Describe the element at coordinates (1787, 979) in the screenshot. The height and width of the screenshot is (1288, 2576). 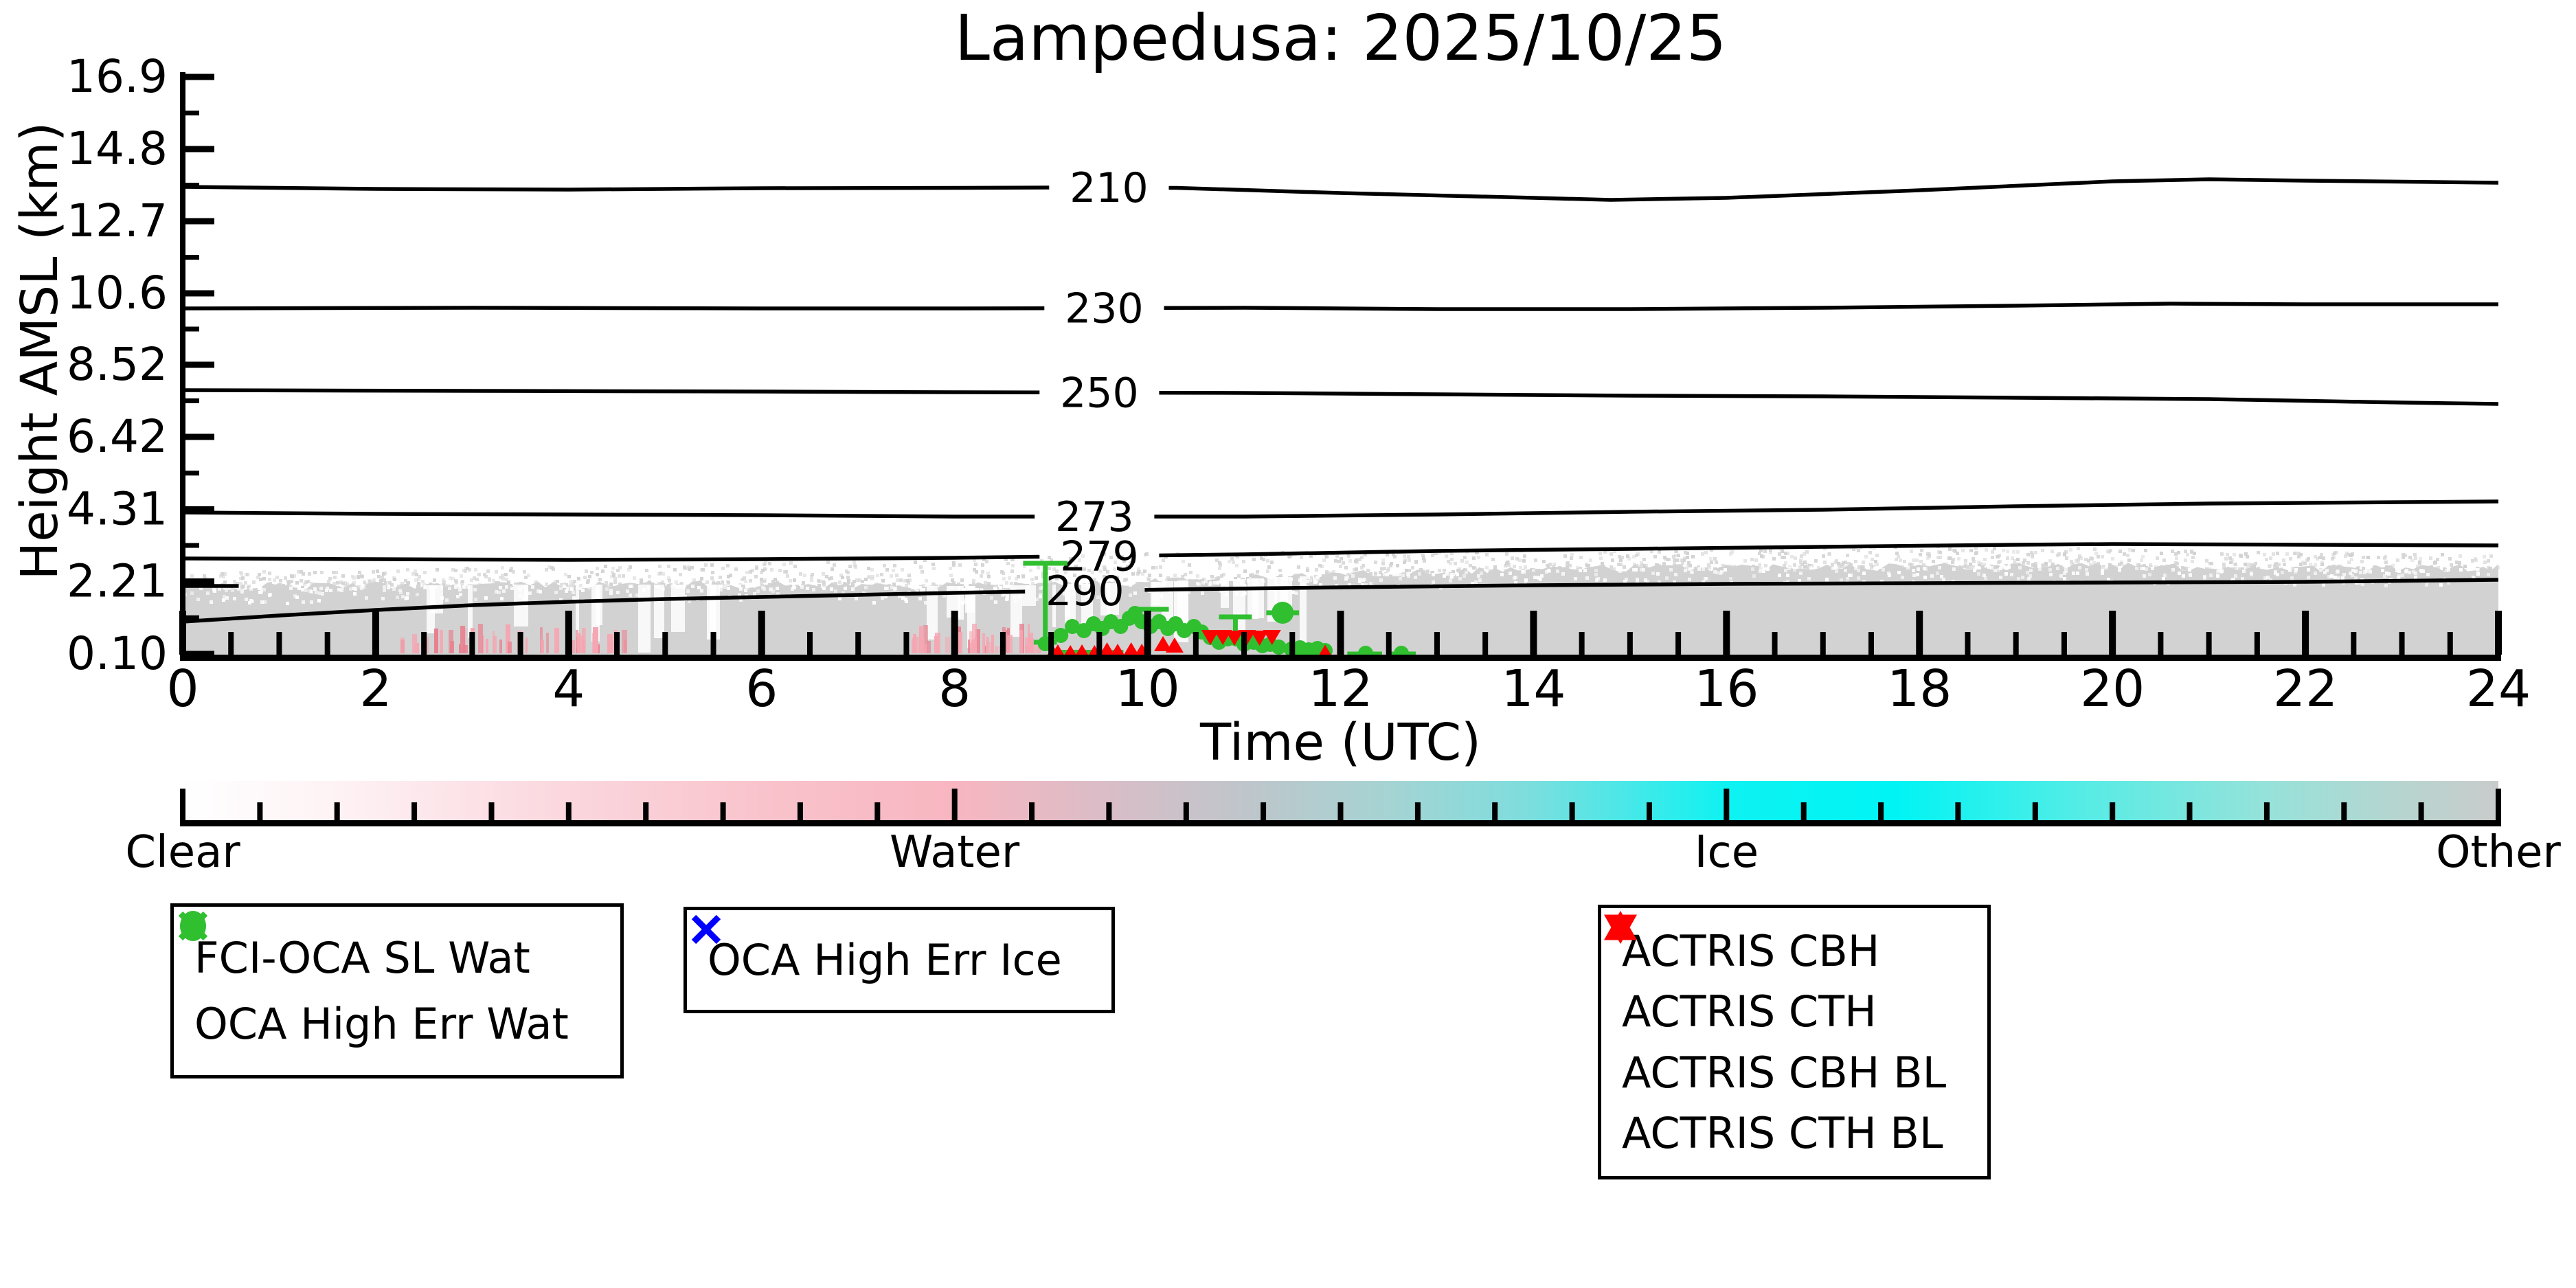
I see `legend-item-actris-cth: ACTRIS CTH` at that location.